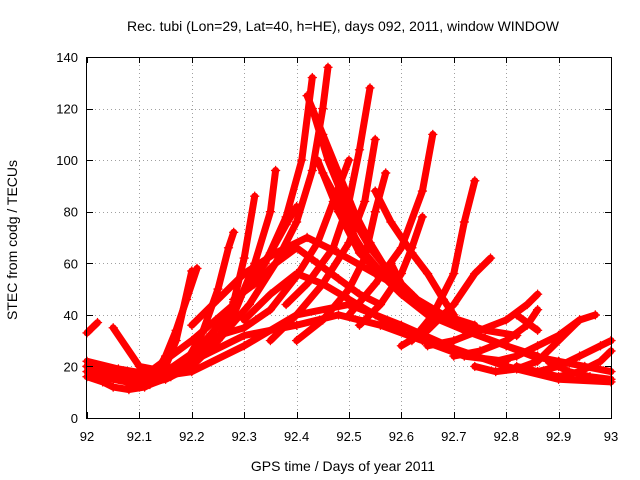 This screenshot has width=640, height=480. I want to click on x-tick-labels: 92 92.1 92.2 92.3 92.4 92.5 92.6 92.7 92.8 92.9 93, so click(349, 436).